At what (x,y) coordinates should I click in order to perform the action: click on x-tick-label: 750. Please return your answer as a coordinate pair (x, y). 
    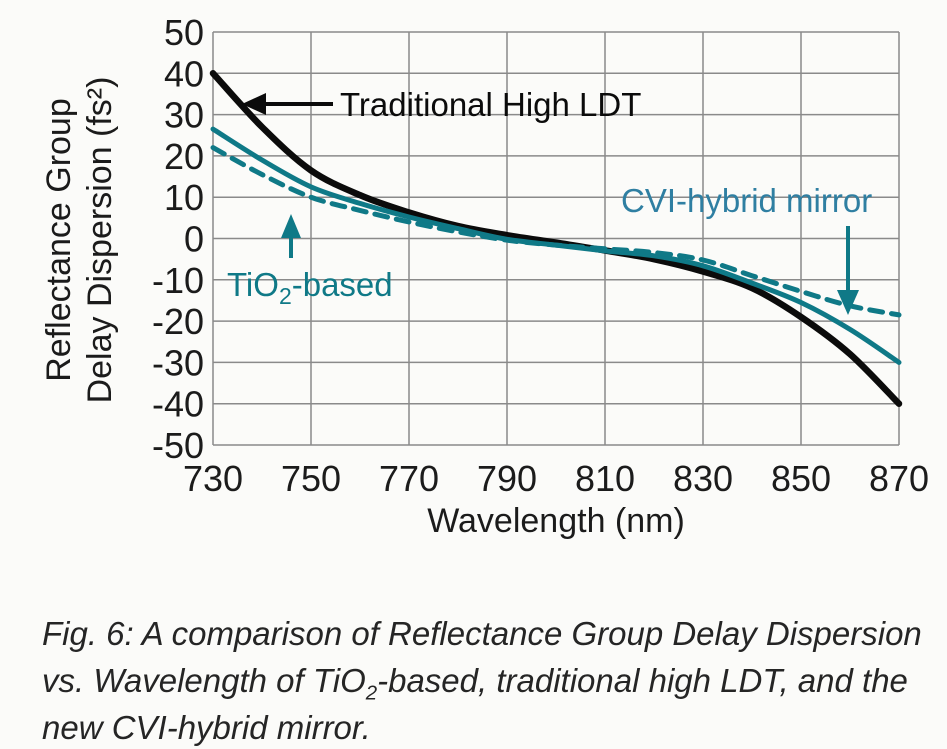
    Looking at the image, I should click on (311, 478).